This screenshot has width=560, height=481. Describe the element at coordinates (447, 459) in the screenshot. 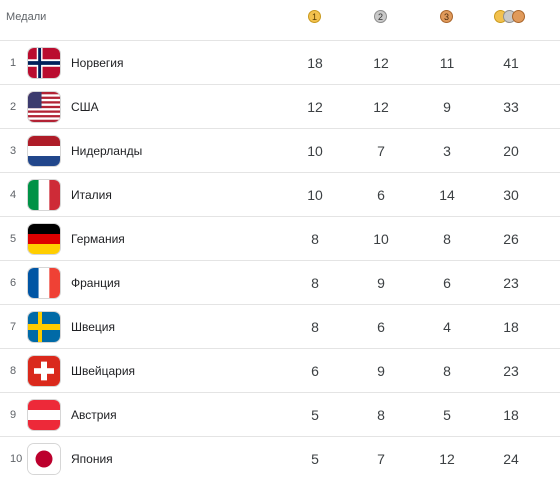

I see `bronze-count: 12` at that location.